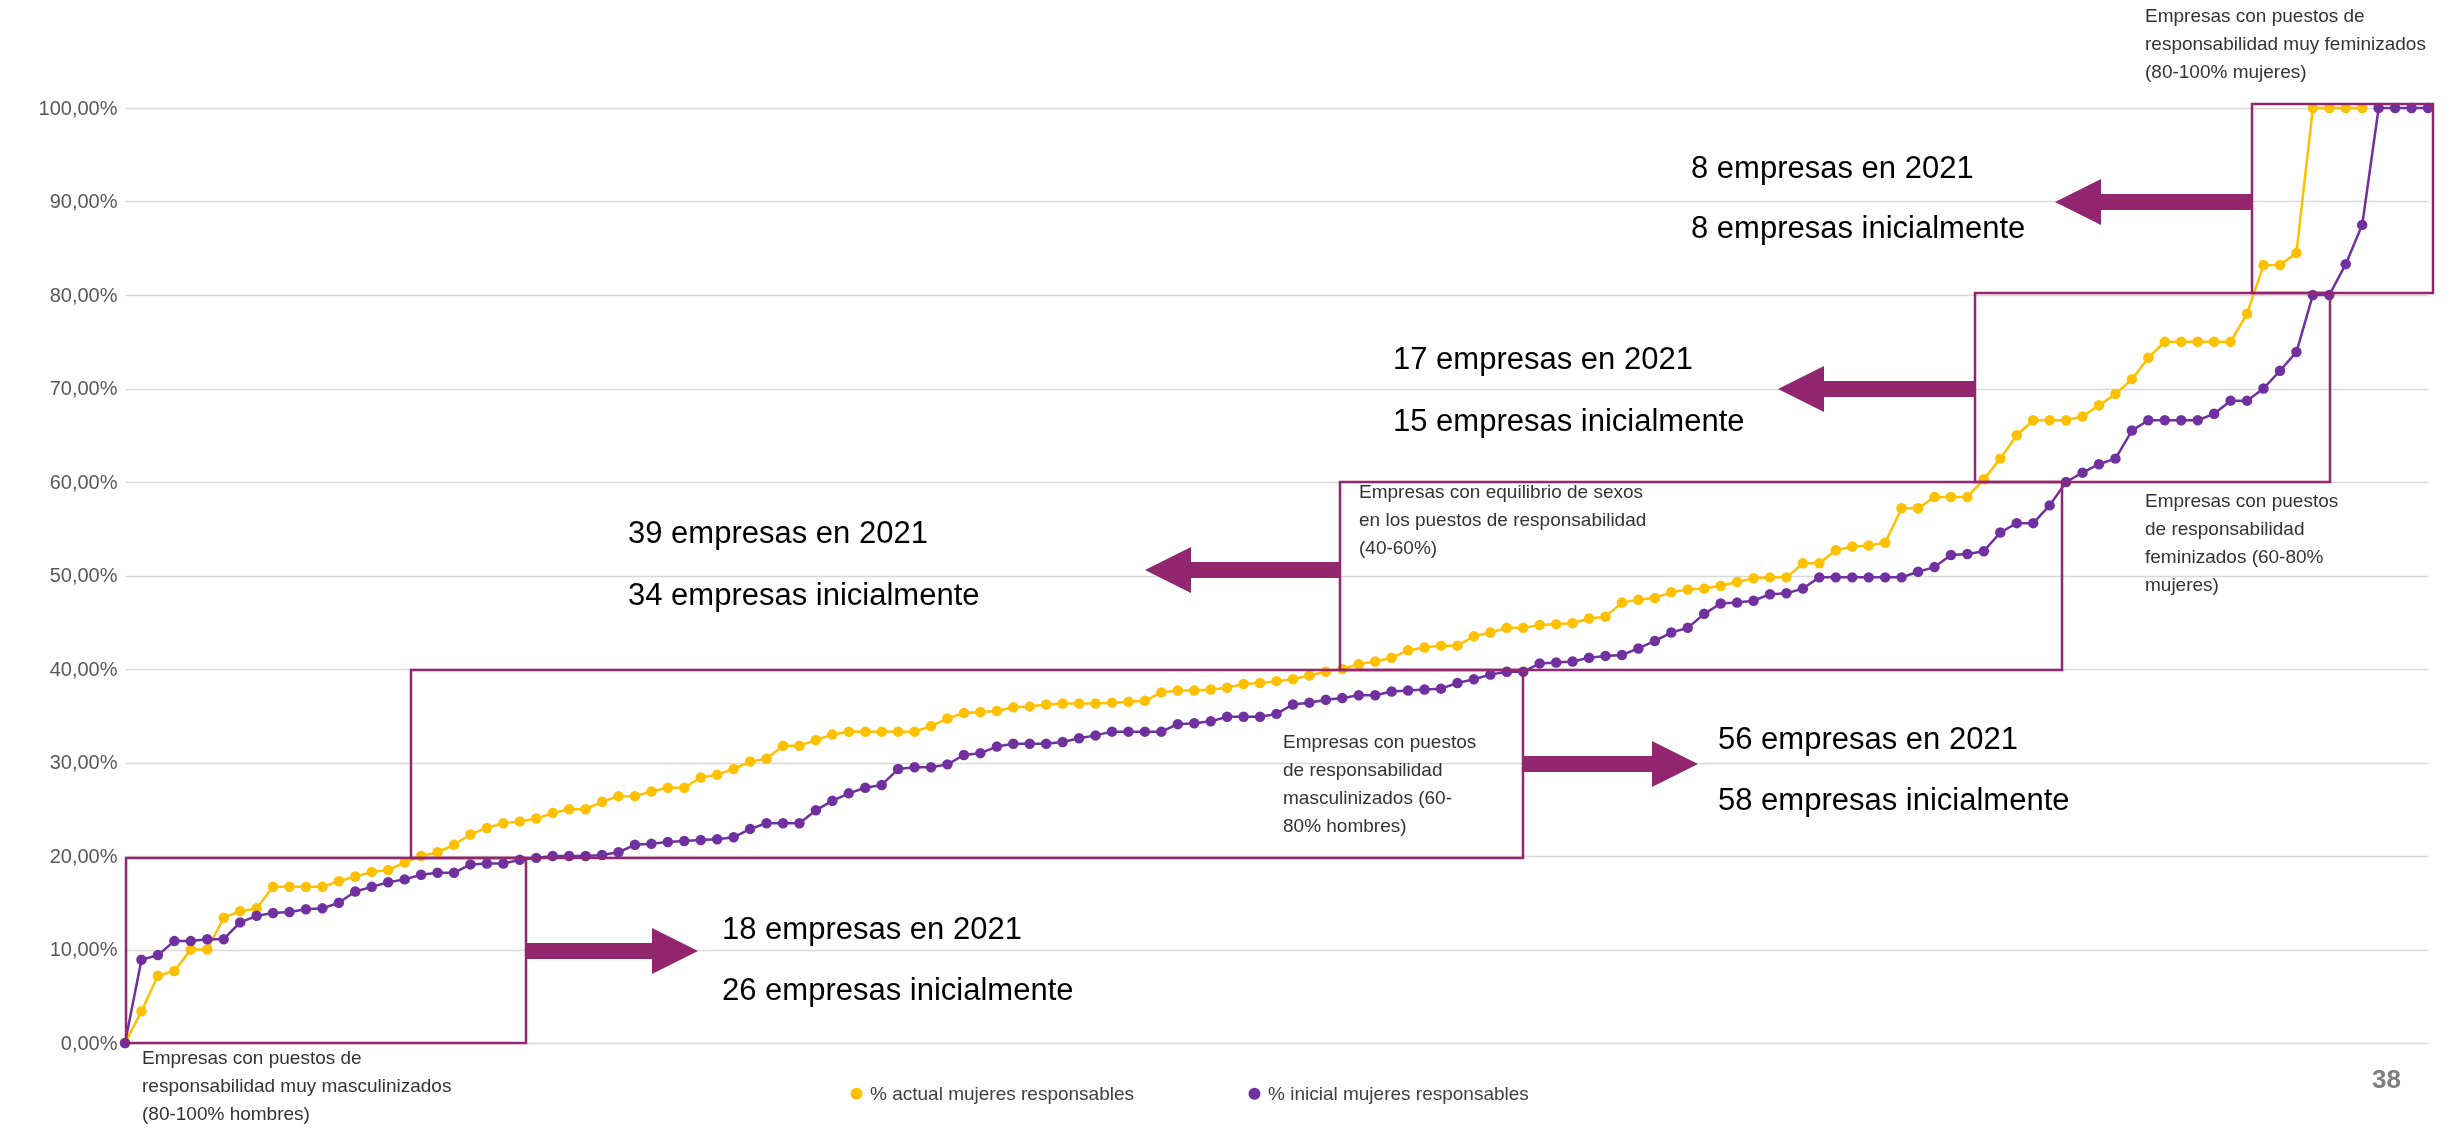 The height and width of the screenshot is (1131, 2460). Describe the element at coordinates (83, 388) in the screenshot. I see `y-tick-label: 70,00%` at that location.